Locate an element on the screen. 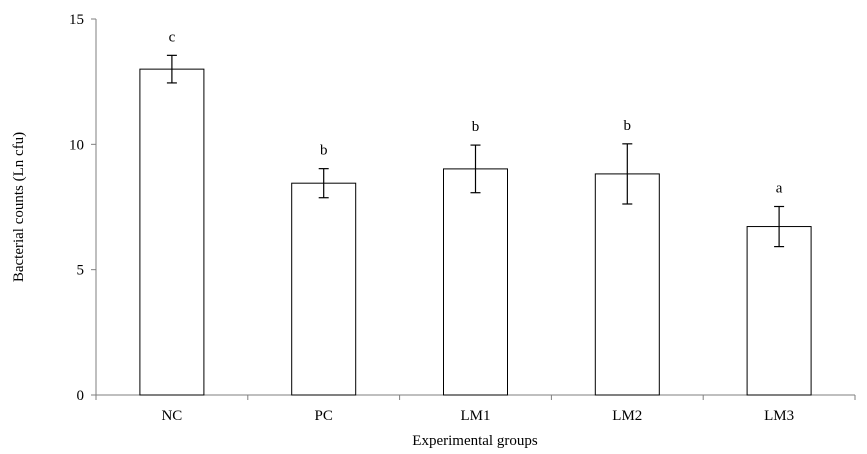 This screenshot has height=454, width=867. x-tick-label: PC is located at coordinates (324, 416).